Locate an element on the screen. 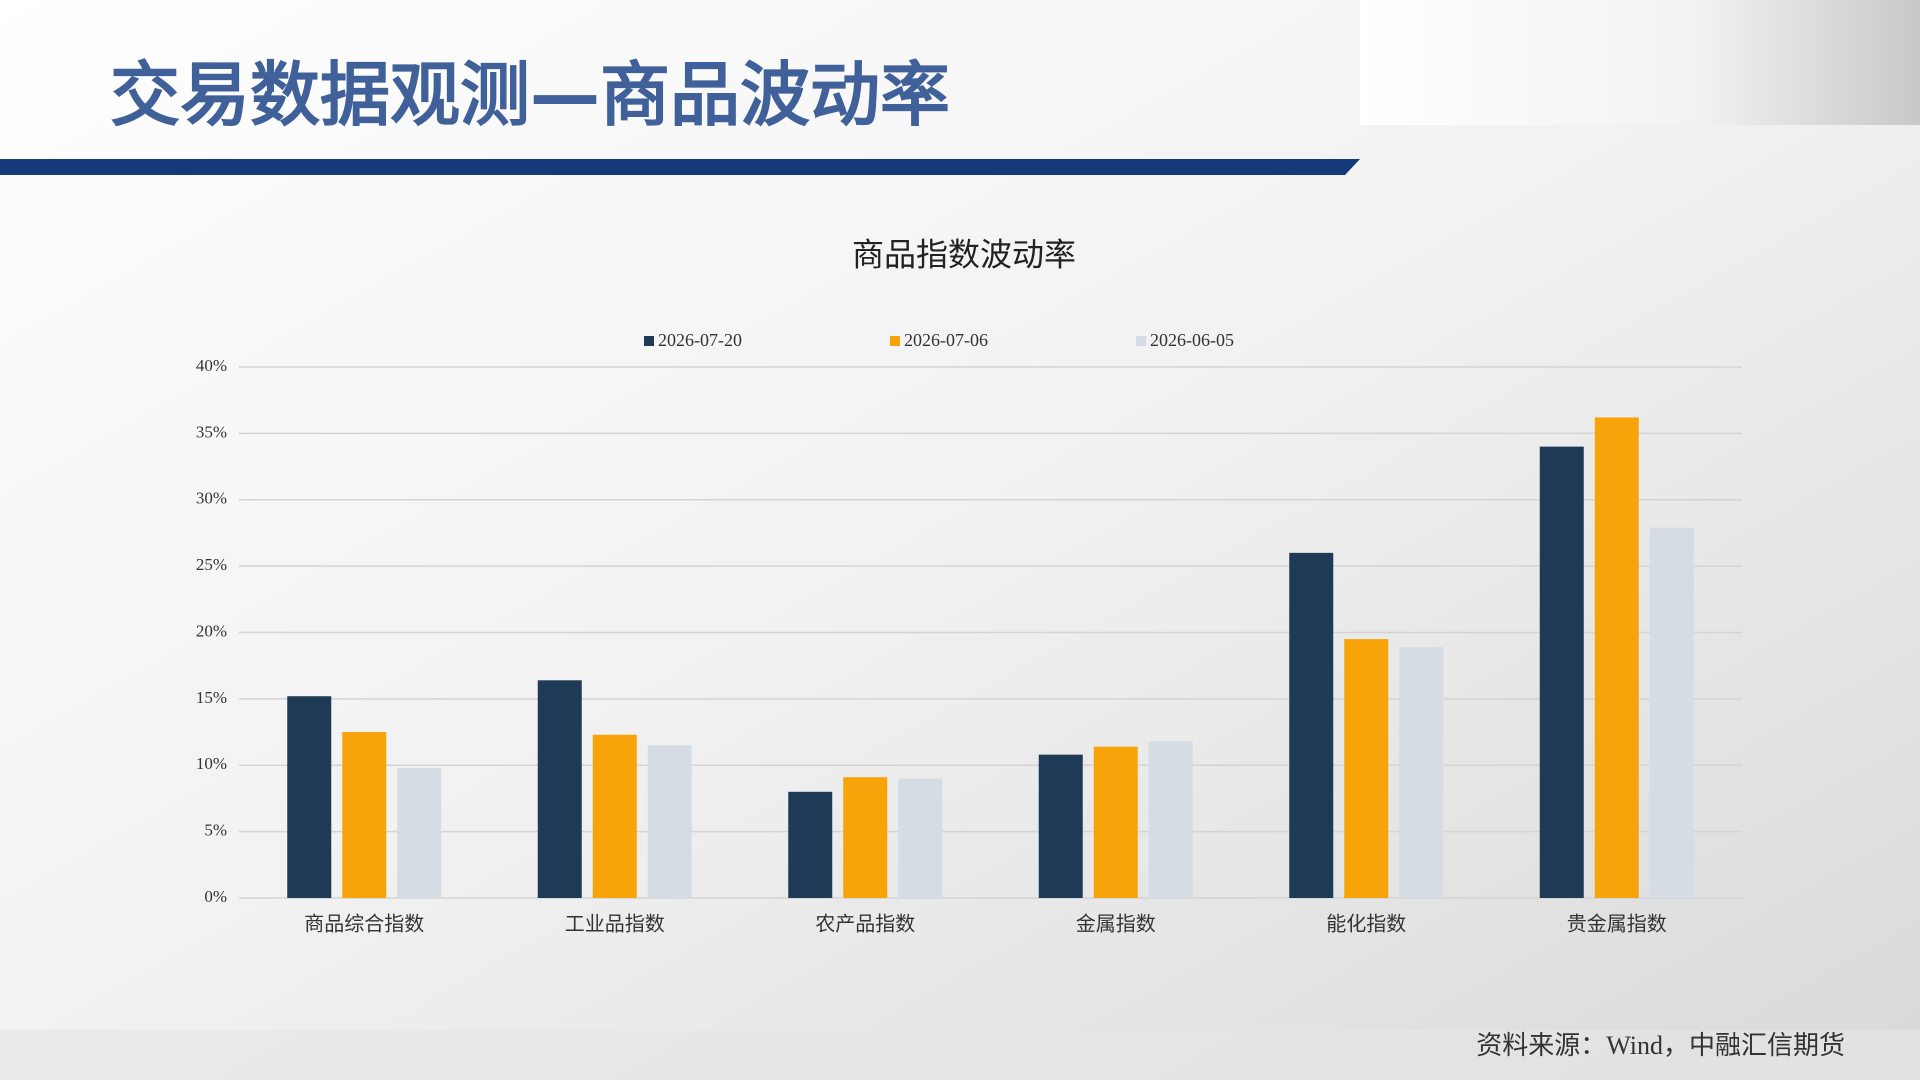 The width and height of the screenshot is (1920, 1080). x-tick-label: 工业品指数 is located at coordinates (615, 924).